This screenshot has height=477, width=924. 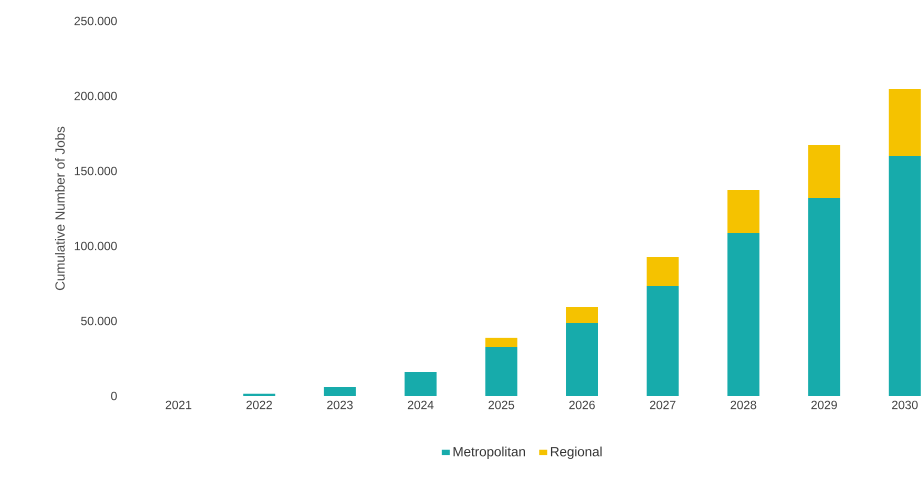 I want to click on legend-label: Regional, so click(x=576, y=453).